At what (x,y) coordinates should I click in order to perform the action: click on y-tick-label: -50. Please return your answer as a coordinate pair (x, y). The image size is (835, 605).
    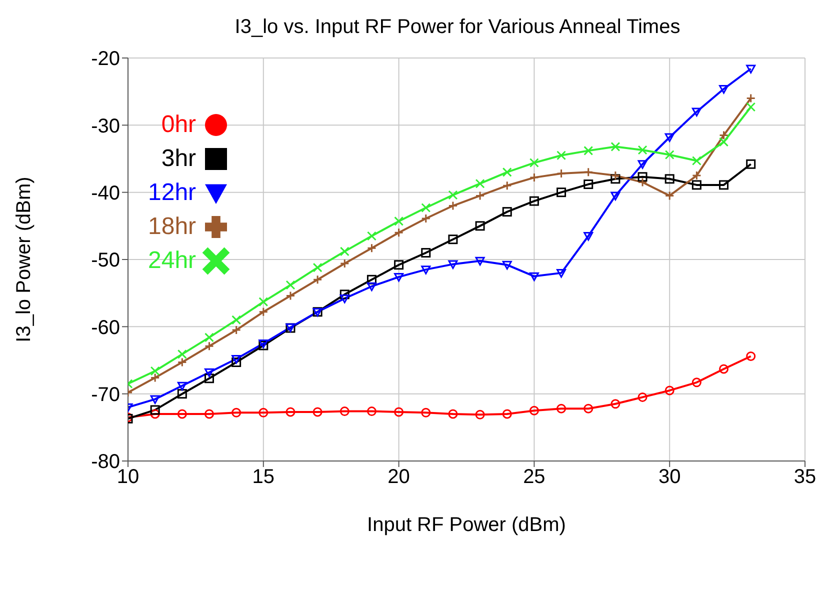
    Looking at the image, I should click on (105, 261).